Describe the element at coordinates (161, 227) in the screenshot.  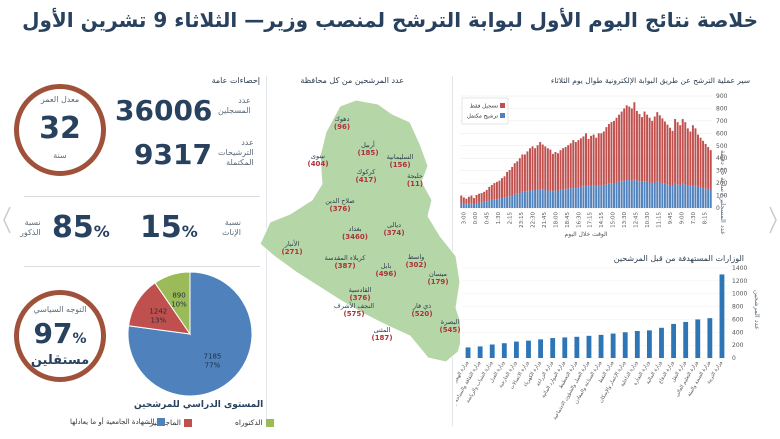
I see `female-value-number: 15` at that location.